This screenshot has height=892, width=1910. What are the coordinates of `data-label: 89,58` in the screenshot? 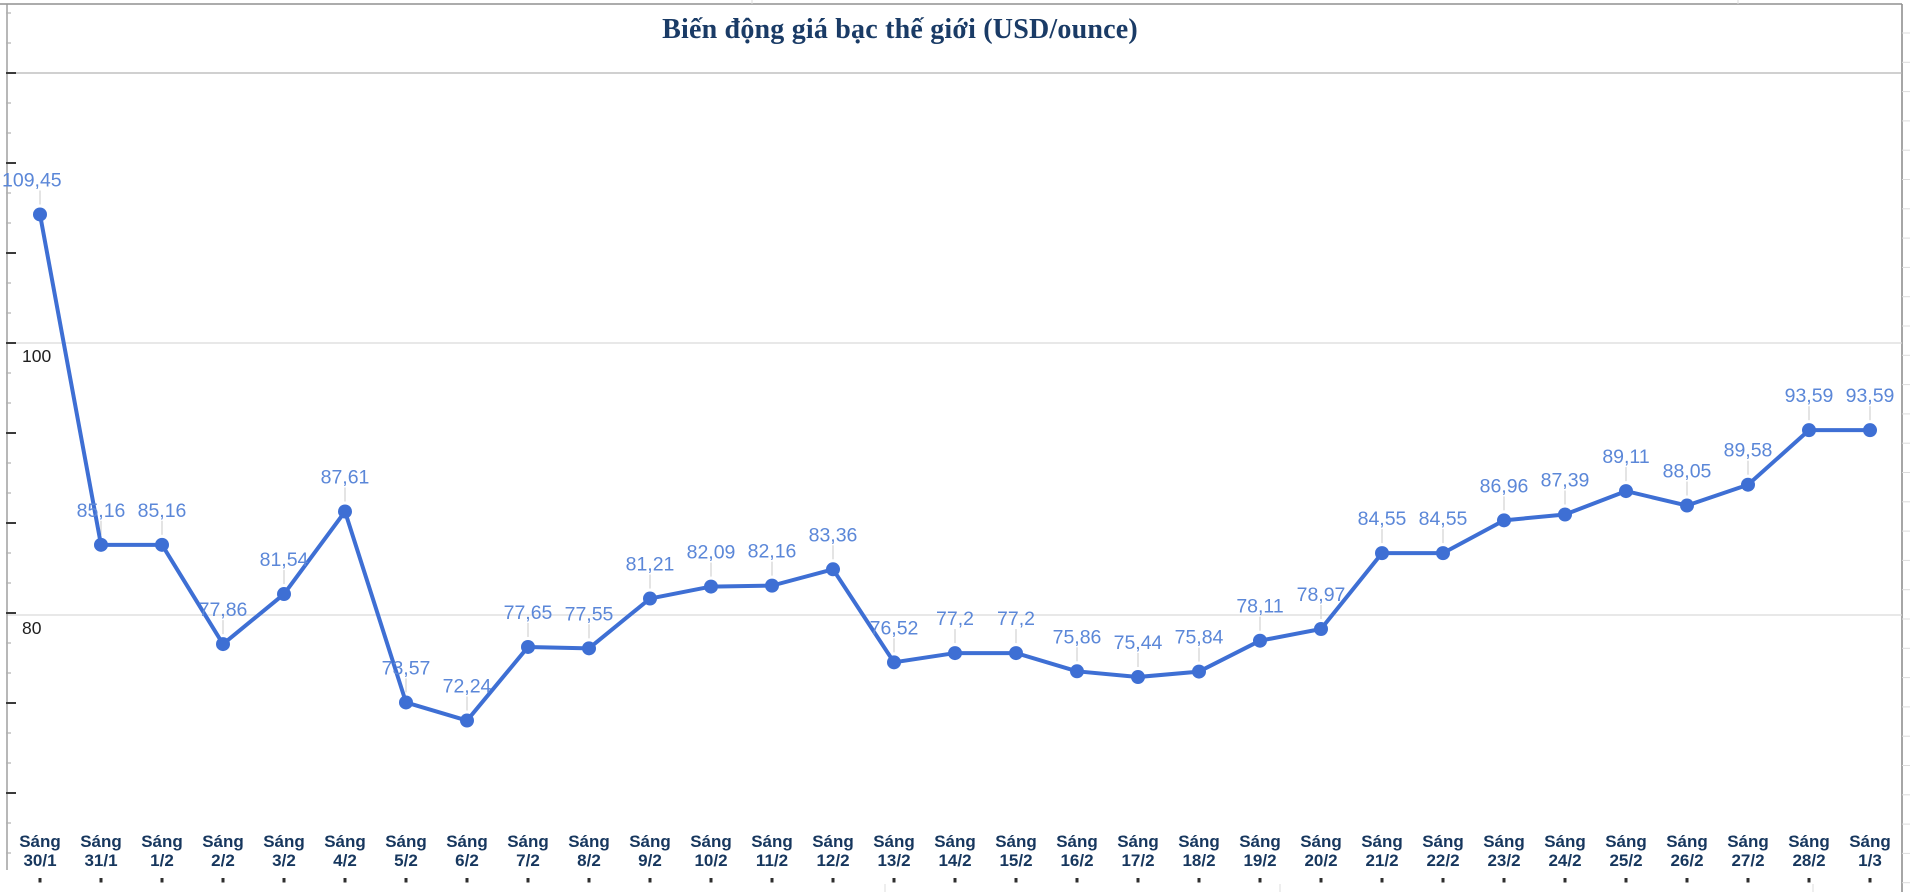 It's located at (1748, 451).